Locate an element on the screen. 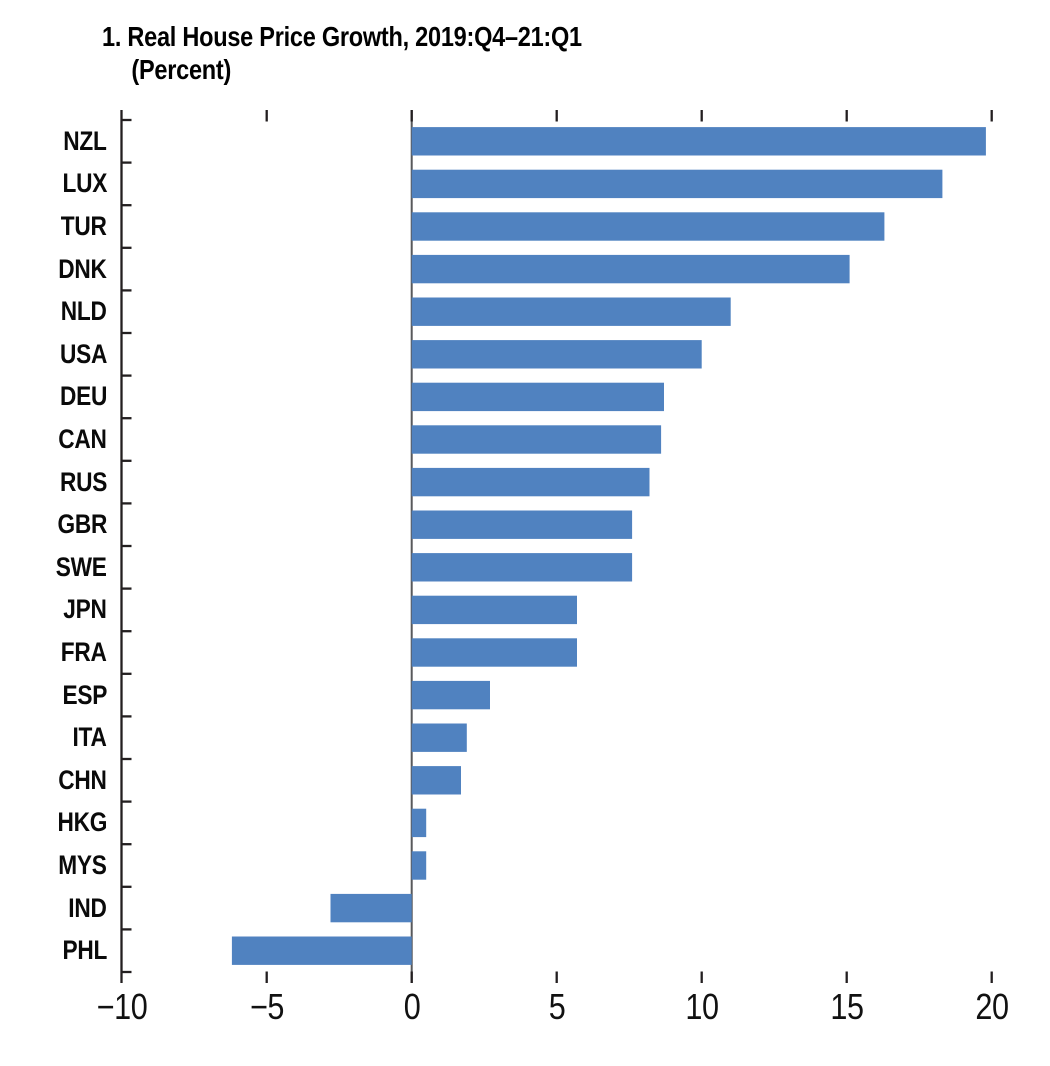 Image resolution: width=1050 pixels, height=1066 pixels. y-axis-label-ind: IND is located at coordinates (88, 907).